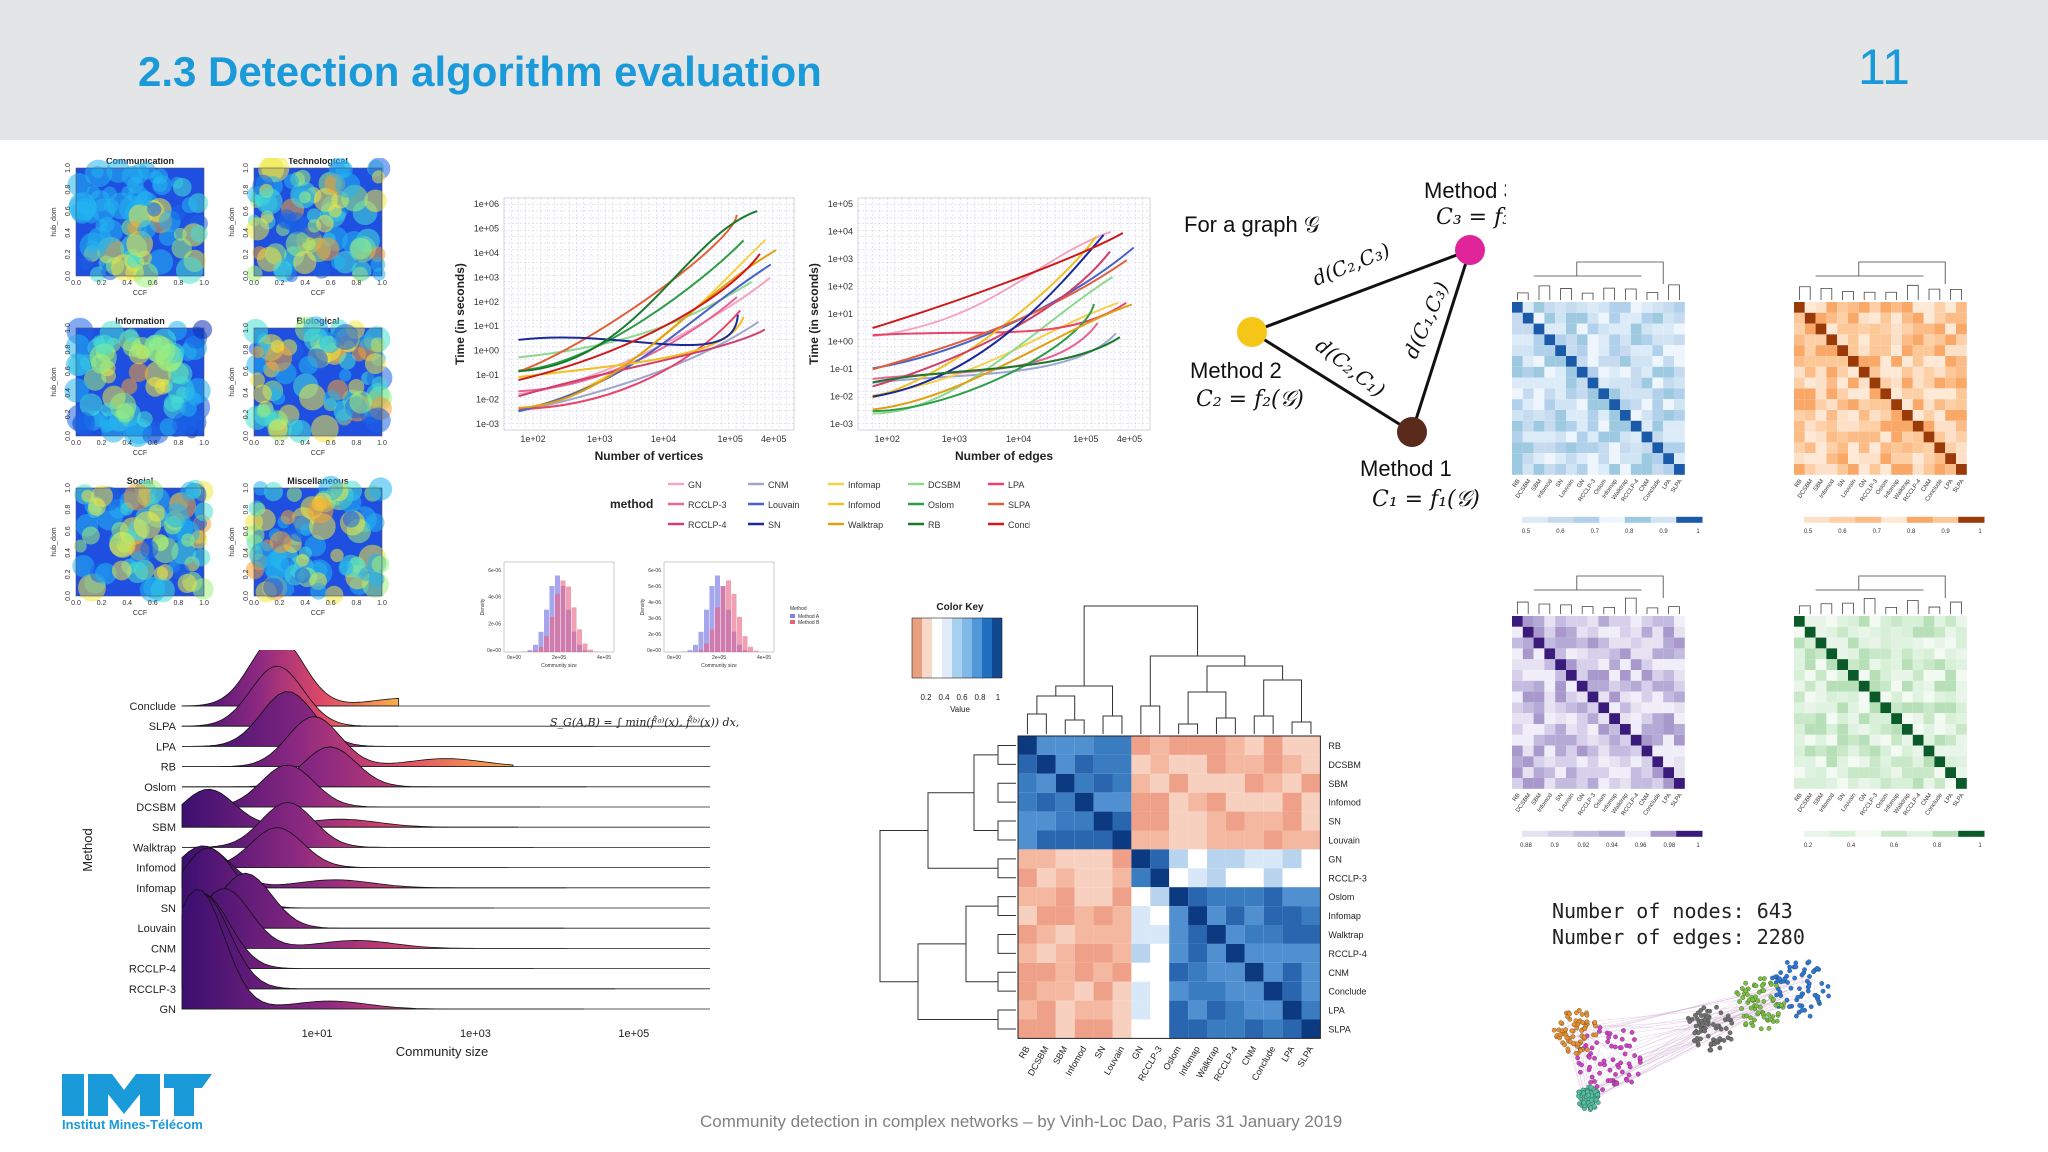  What do you see at coordinates (1663, 532) in the screenshot?
I see `colorbar-tick: 0.9` at bounding box center [1663, 532].